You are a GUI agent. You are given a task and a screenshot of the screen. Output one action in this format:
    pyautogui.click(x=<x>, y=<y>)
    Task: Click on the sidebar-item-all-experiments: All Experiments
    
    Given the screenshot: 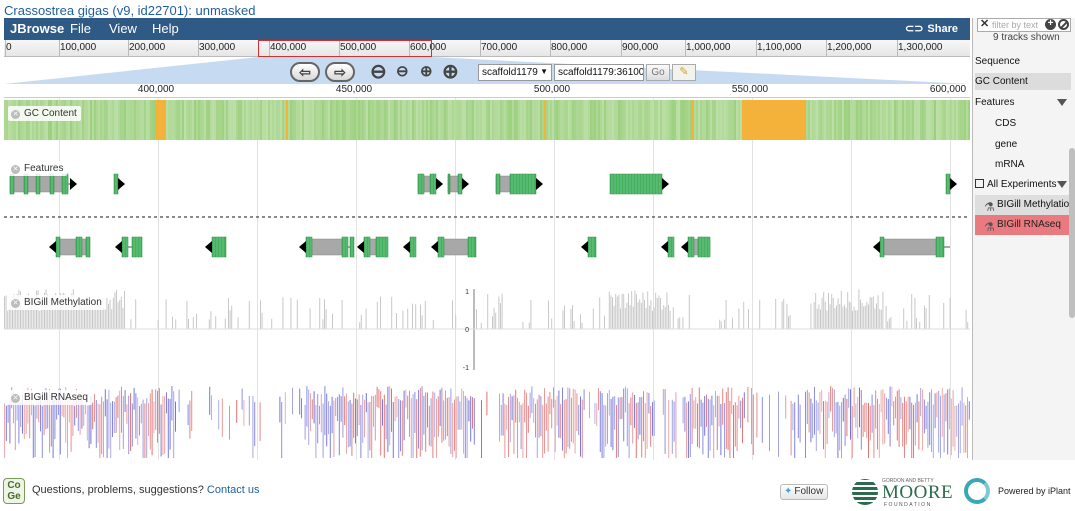 What is the action you would take?
    pyautogui.click(x=1023, y=184)
    